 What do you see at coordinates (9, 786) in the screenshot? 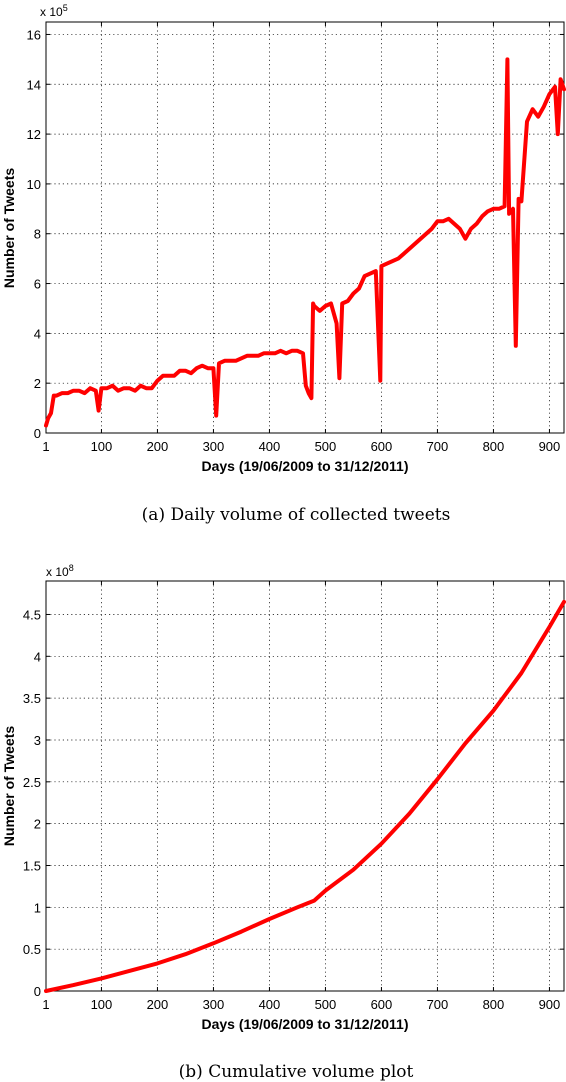
I see `y-axis-label-b: Number of Tweets` at bounding box center [9, 786].